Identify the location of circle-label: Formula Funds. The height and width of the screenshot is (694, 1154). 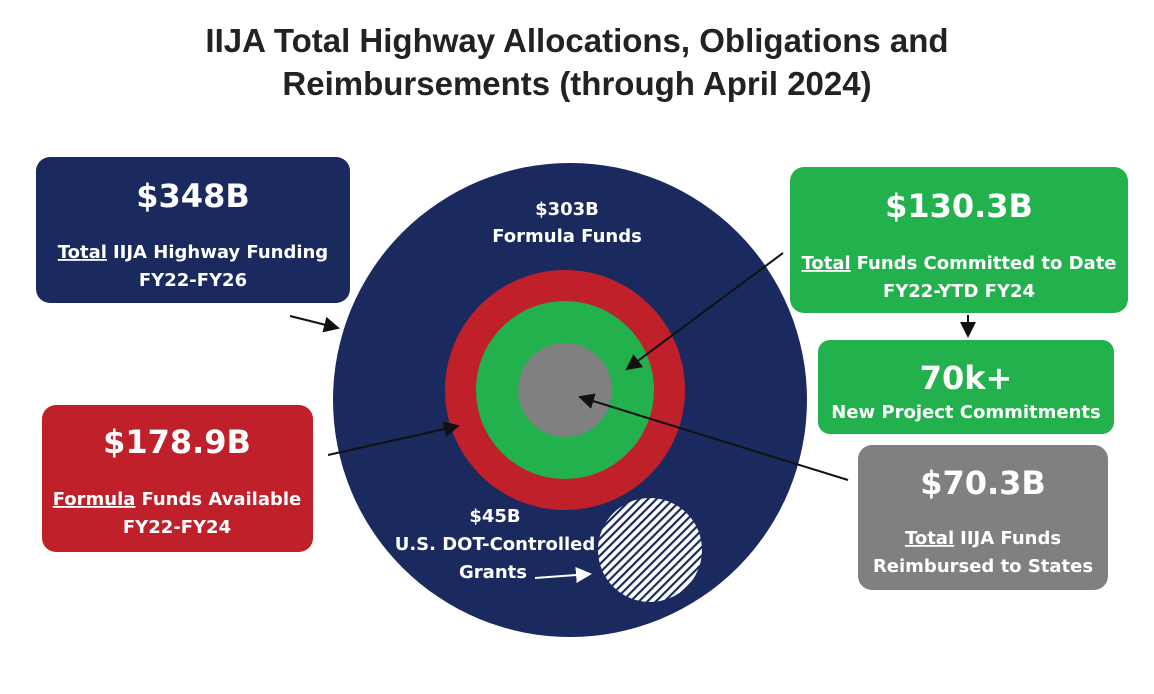
(567, 236).